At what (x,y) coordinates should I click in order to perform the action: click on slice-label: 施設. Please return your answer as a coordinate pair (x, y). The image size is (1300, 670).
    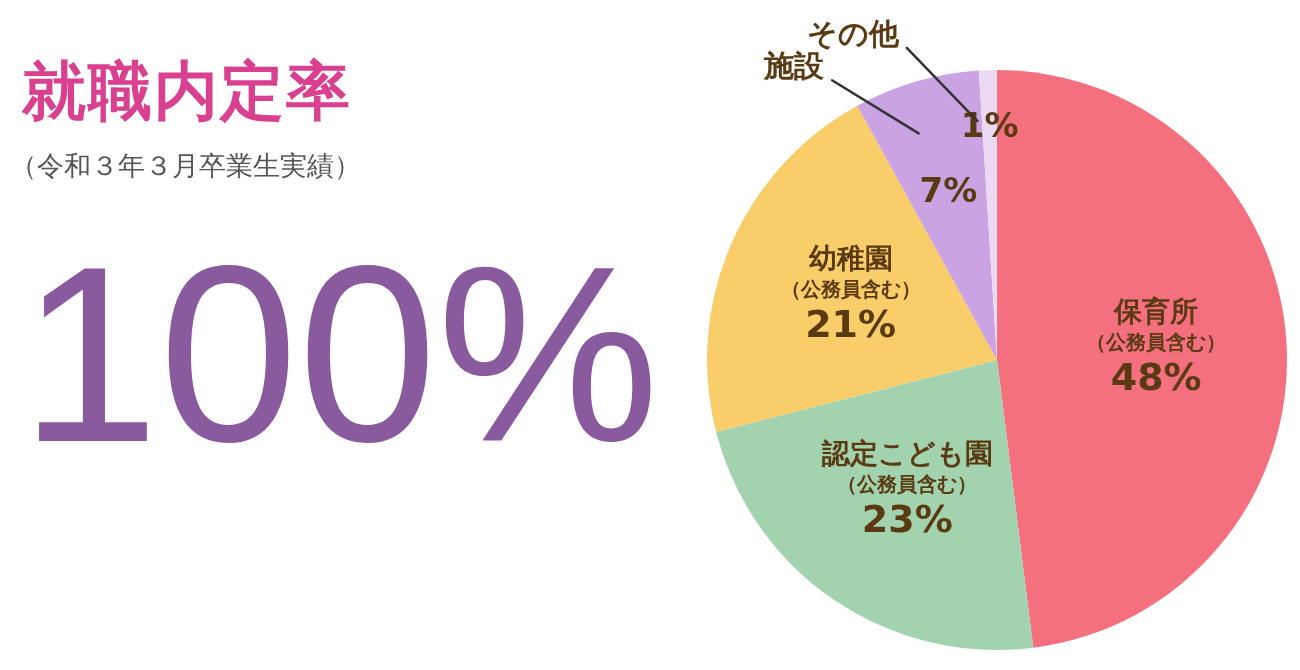
    Looking at the image, I should click on (794, 66).